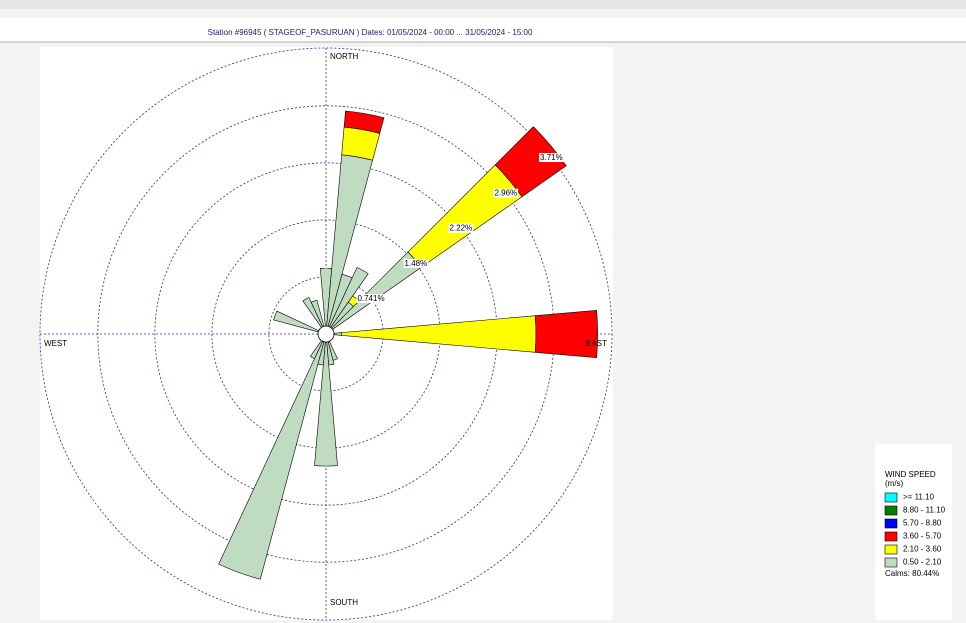 The width and height of the screenshot is (966, 623). I want to click on ring-label: 3.71%, so click(551, 157).